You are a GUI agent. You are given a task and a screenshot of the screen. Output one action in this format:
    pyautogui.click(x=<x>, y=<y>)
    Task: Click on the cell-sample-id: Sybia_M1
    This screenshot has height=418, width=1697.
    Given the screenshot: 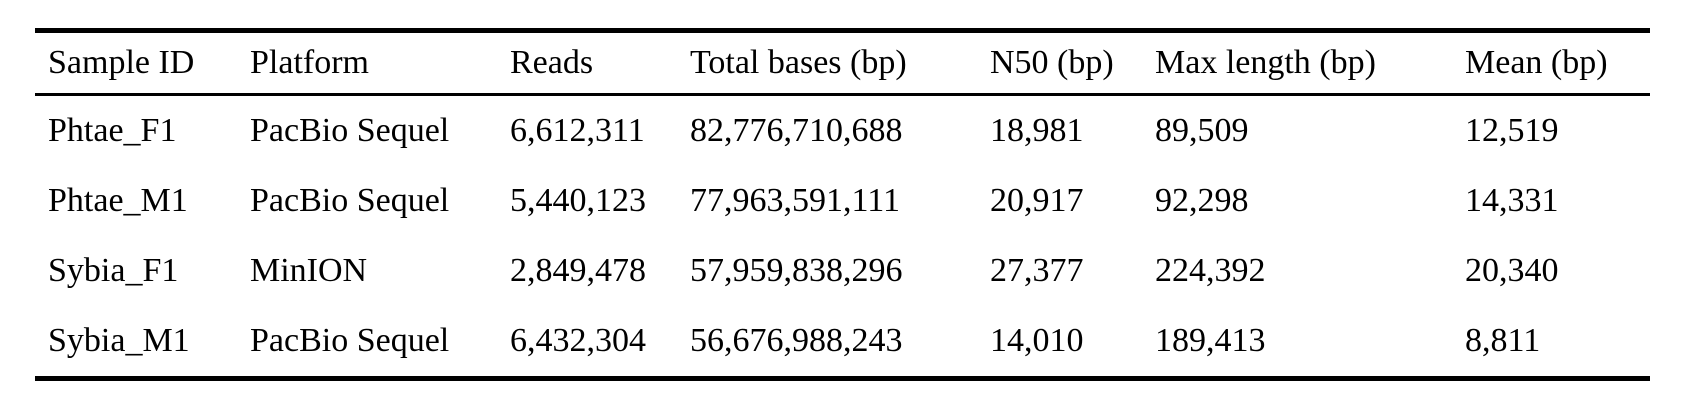 What is the action you would take?
    pyautogui.click(x=119, y=340)
    